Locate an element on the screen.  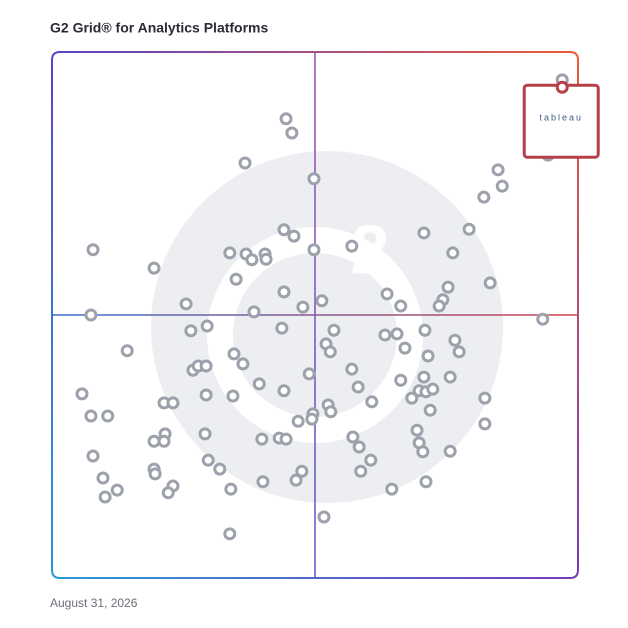
highlight-point is located at coordinates (562, 87).